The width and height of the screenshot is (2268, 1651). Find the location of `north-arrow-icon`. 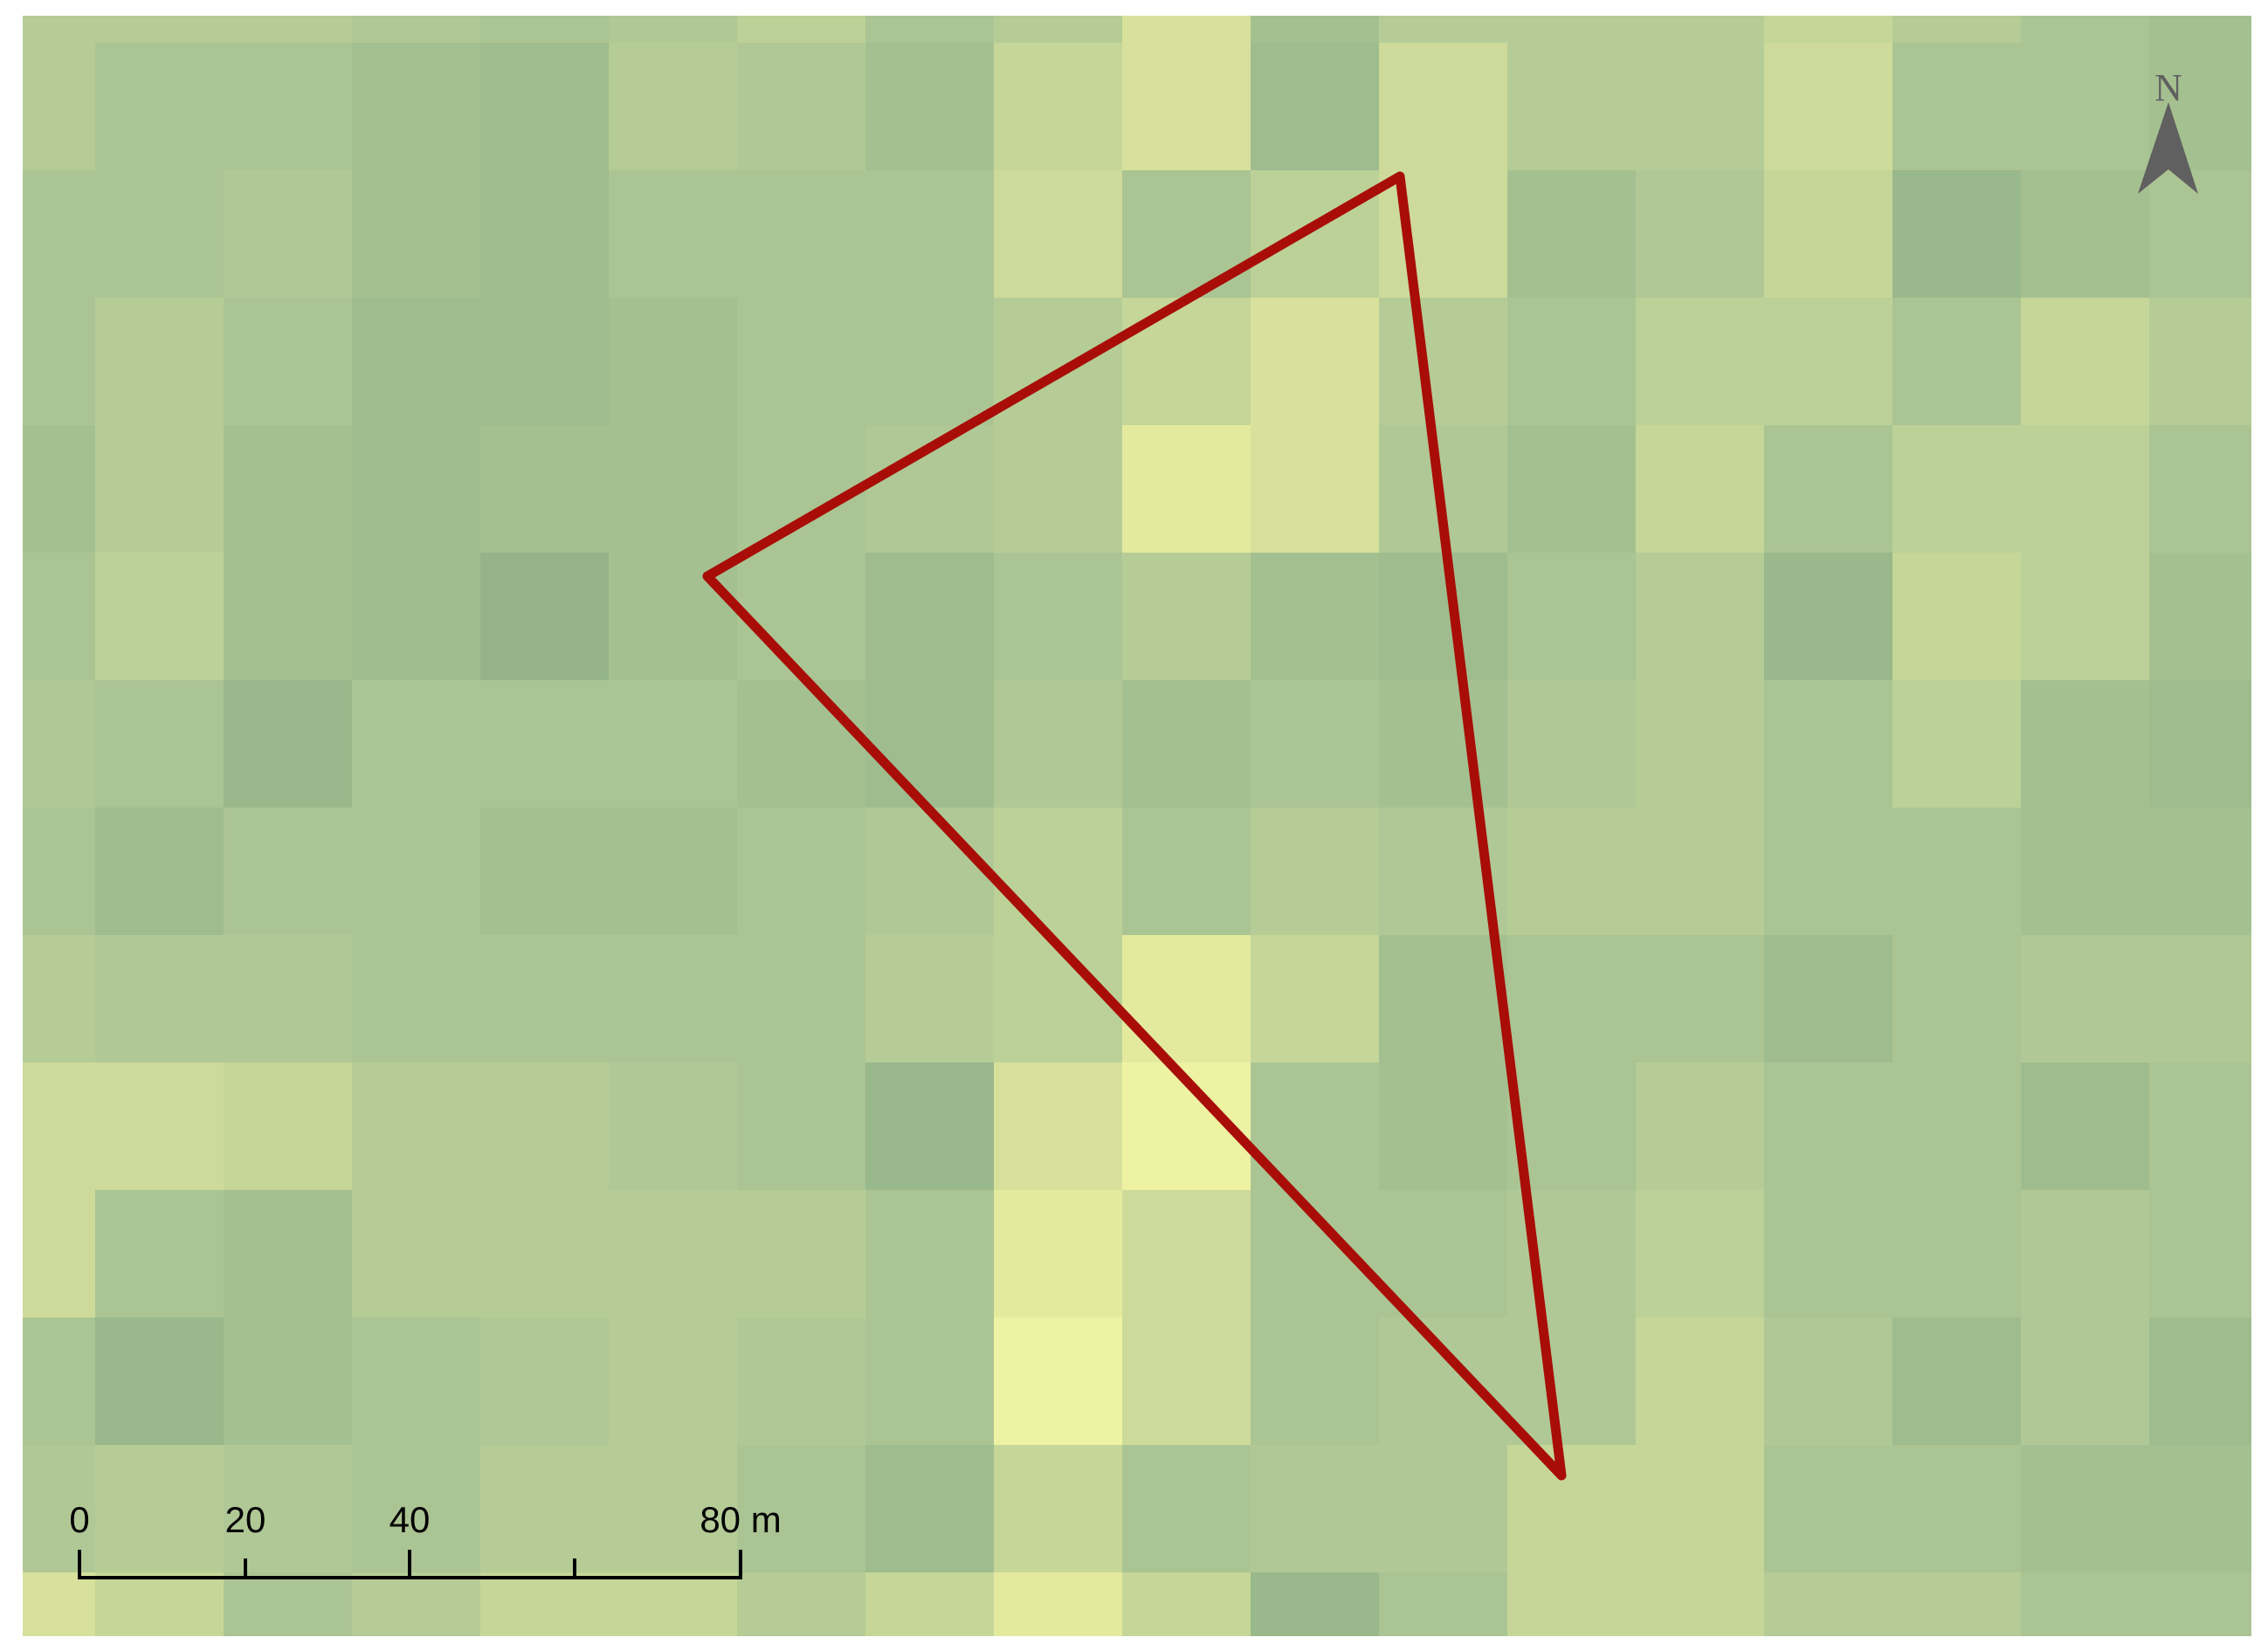

north-arrow-icon is located at coordinates (2168, 148).